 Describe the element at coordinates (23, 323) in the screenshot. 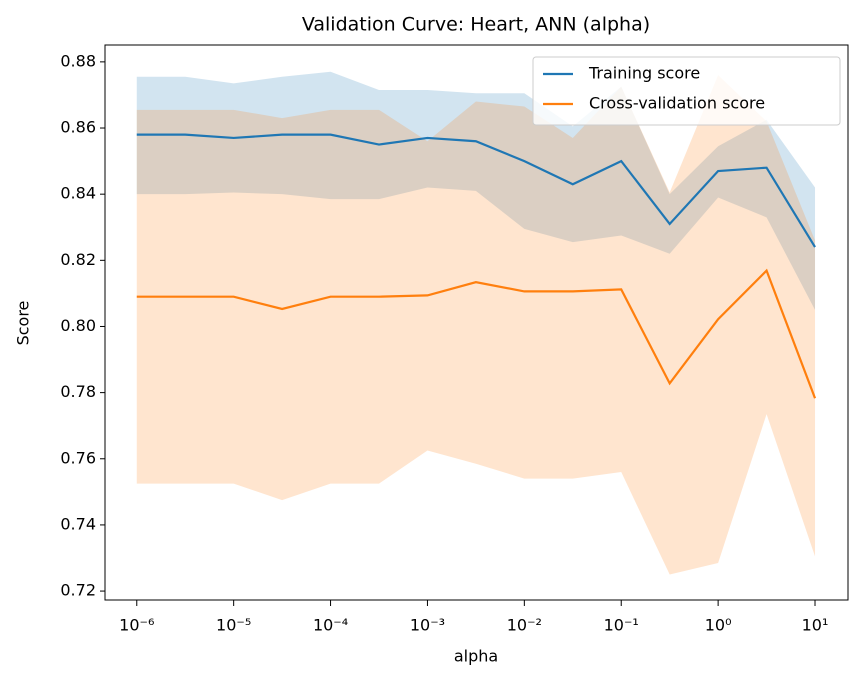

I see `y-axis-label: Score` at that location.